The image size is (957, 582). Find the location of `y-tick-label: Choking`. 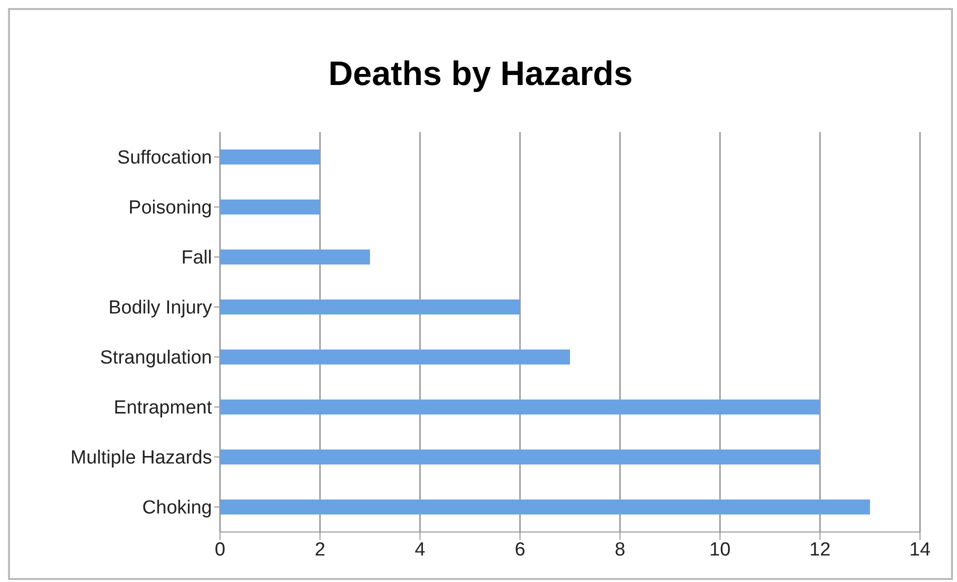

y-tick-label: Choking is located at coordinates (177, 508).